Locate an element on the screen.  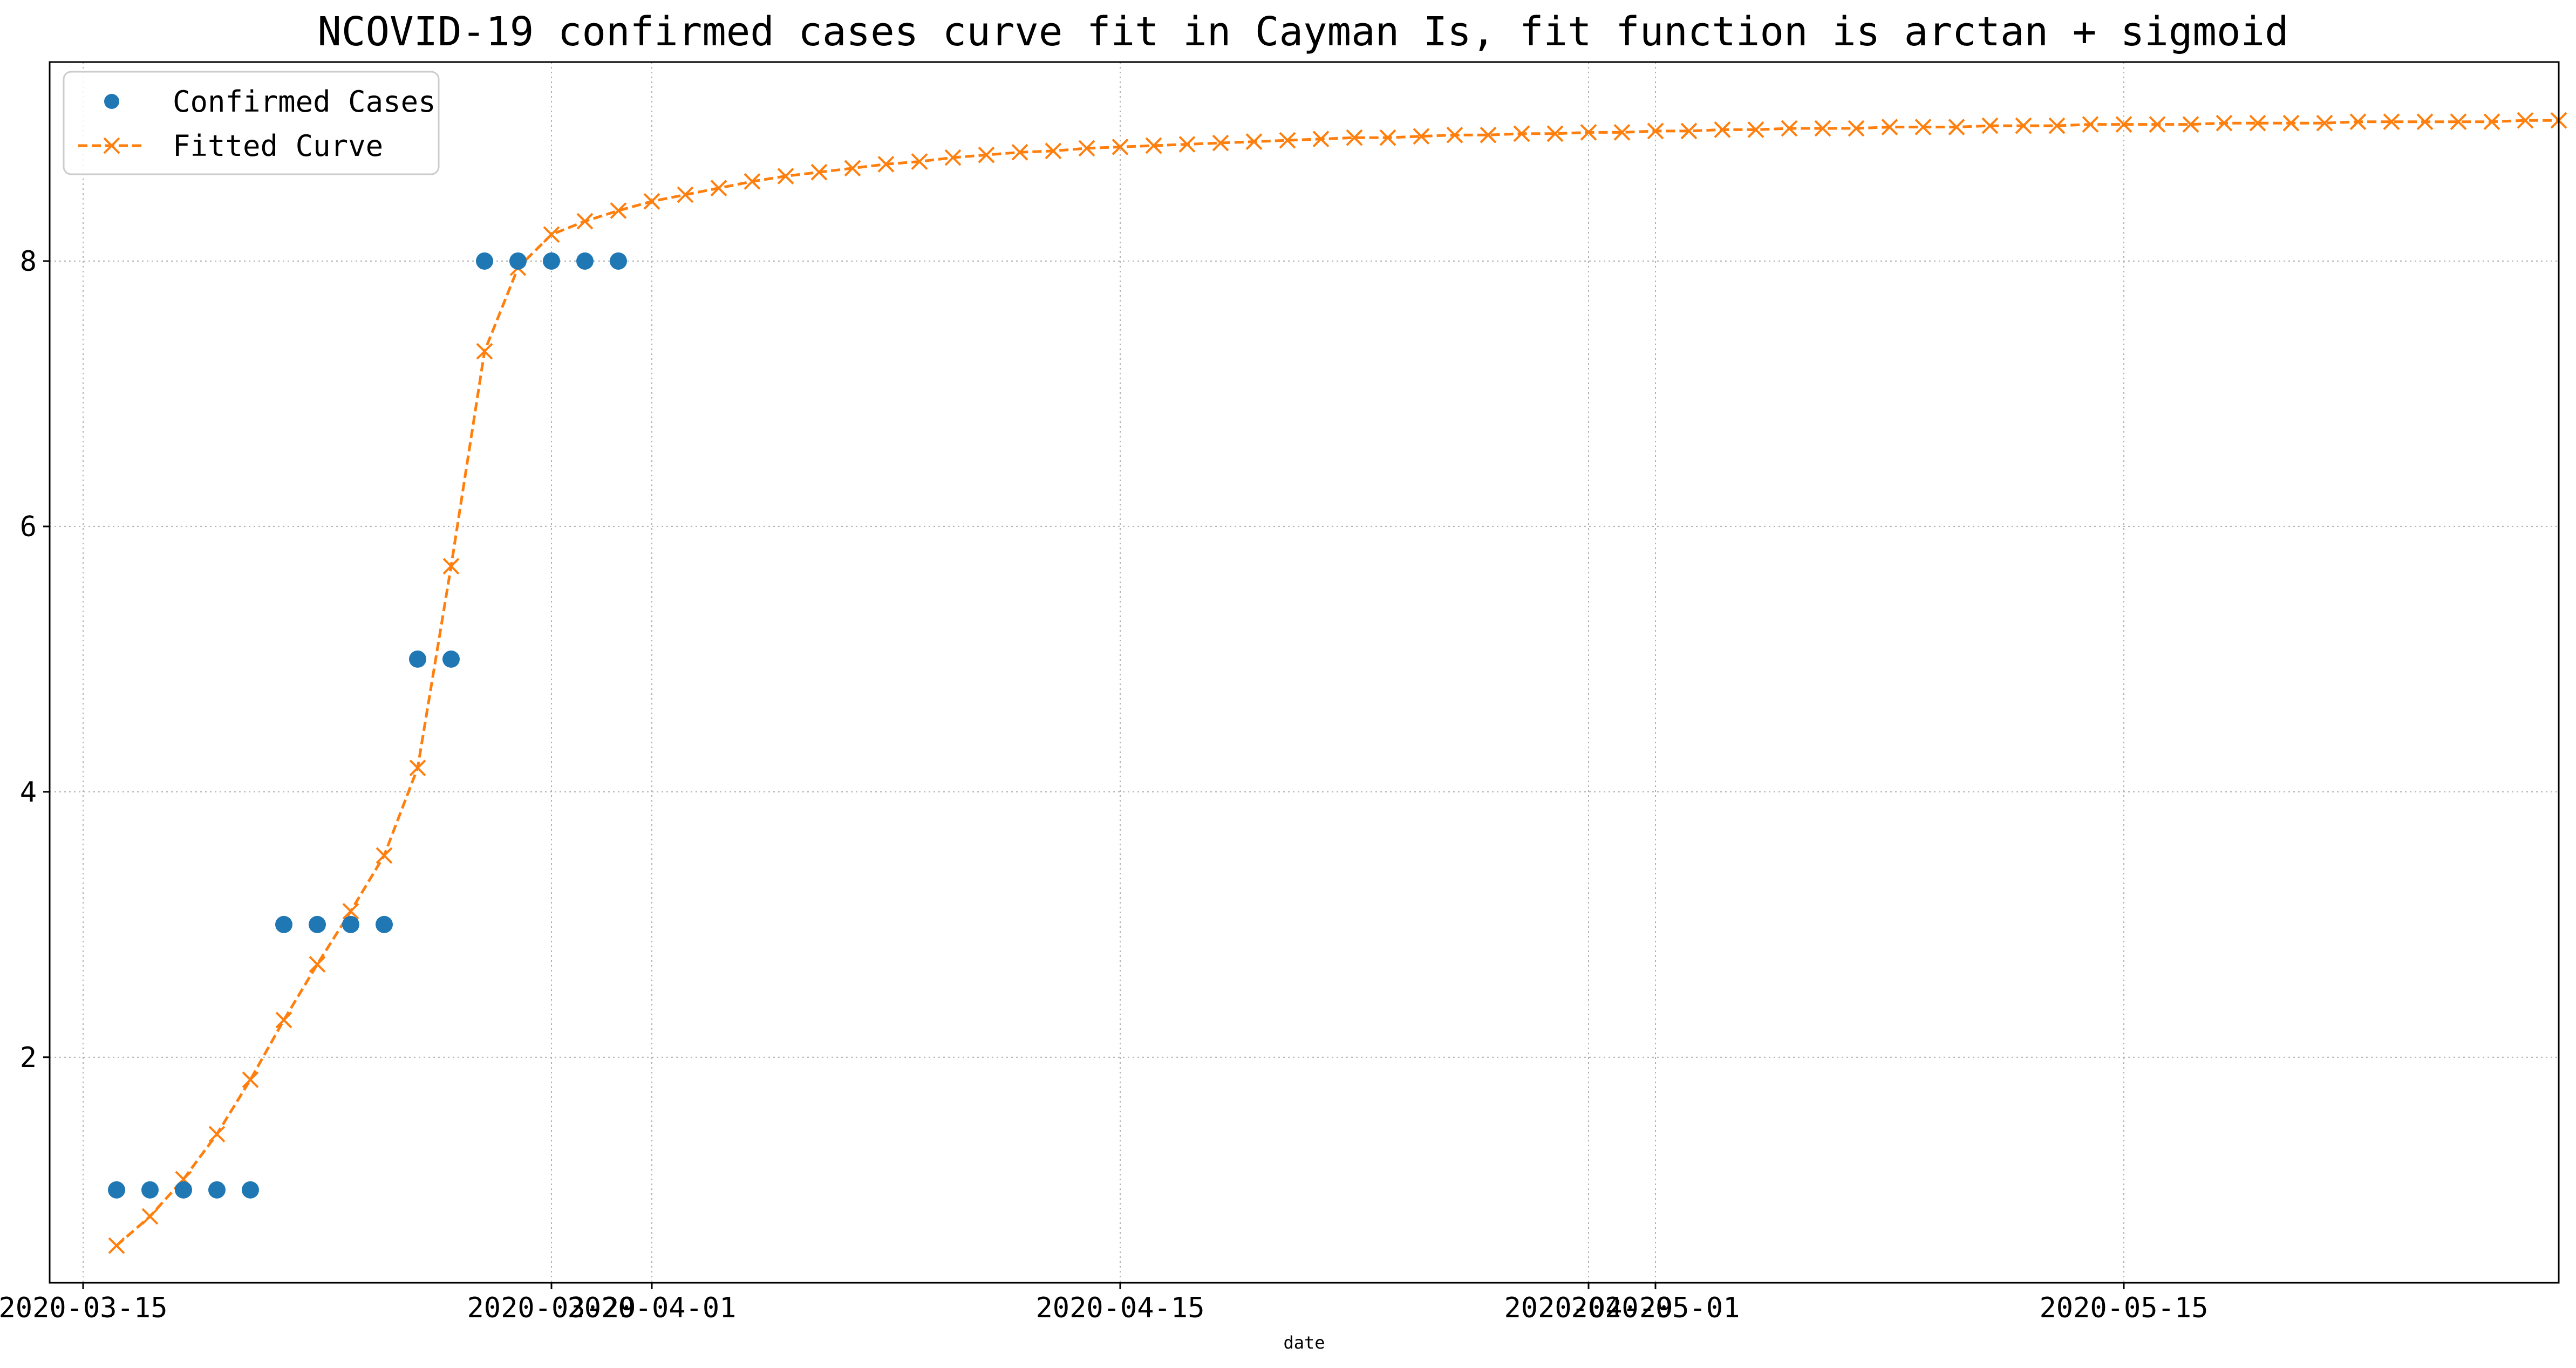
y-tick-label: 2 is located at coordinates (28, 1058).